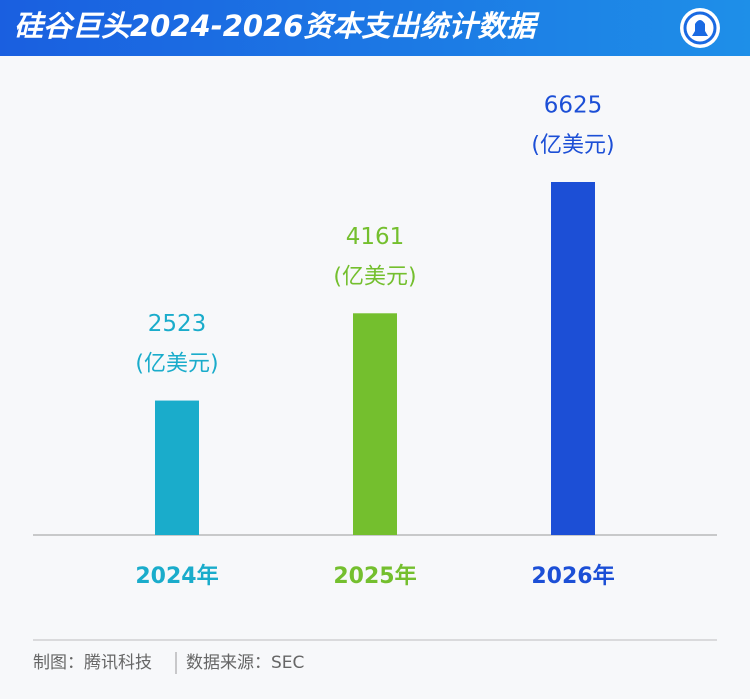 This screenshot has height=699, width=750. Describe the element at coordinates (572, 576) in the screenshot. I see `x-tick-label: 2026年` at that location.